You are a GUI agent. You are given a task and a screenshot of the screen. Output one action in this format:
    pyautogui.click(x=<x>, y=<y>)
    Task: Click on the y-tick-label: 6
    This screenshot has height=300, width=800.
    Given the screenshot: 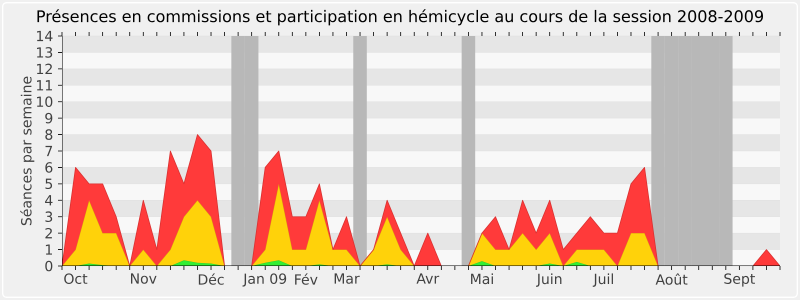 What is the action you would take?
    pyautogui.click(x=48, y=167)
    